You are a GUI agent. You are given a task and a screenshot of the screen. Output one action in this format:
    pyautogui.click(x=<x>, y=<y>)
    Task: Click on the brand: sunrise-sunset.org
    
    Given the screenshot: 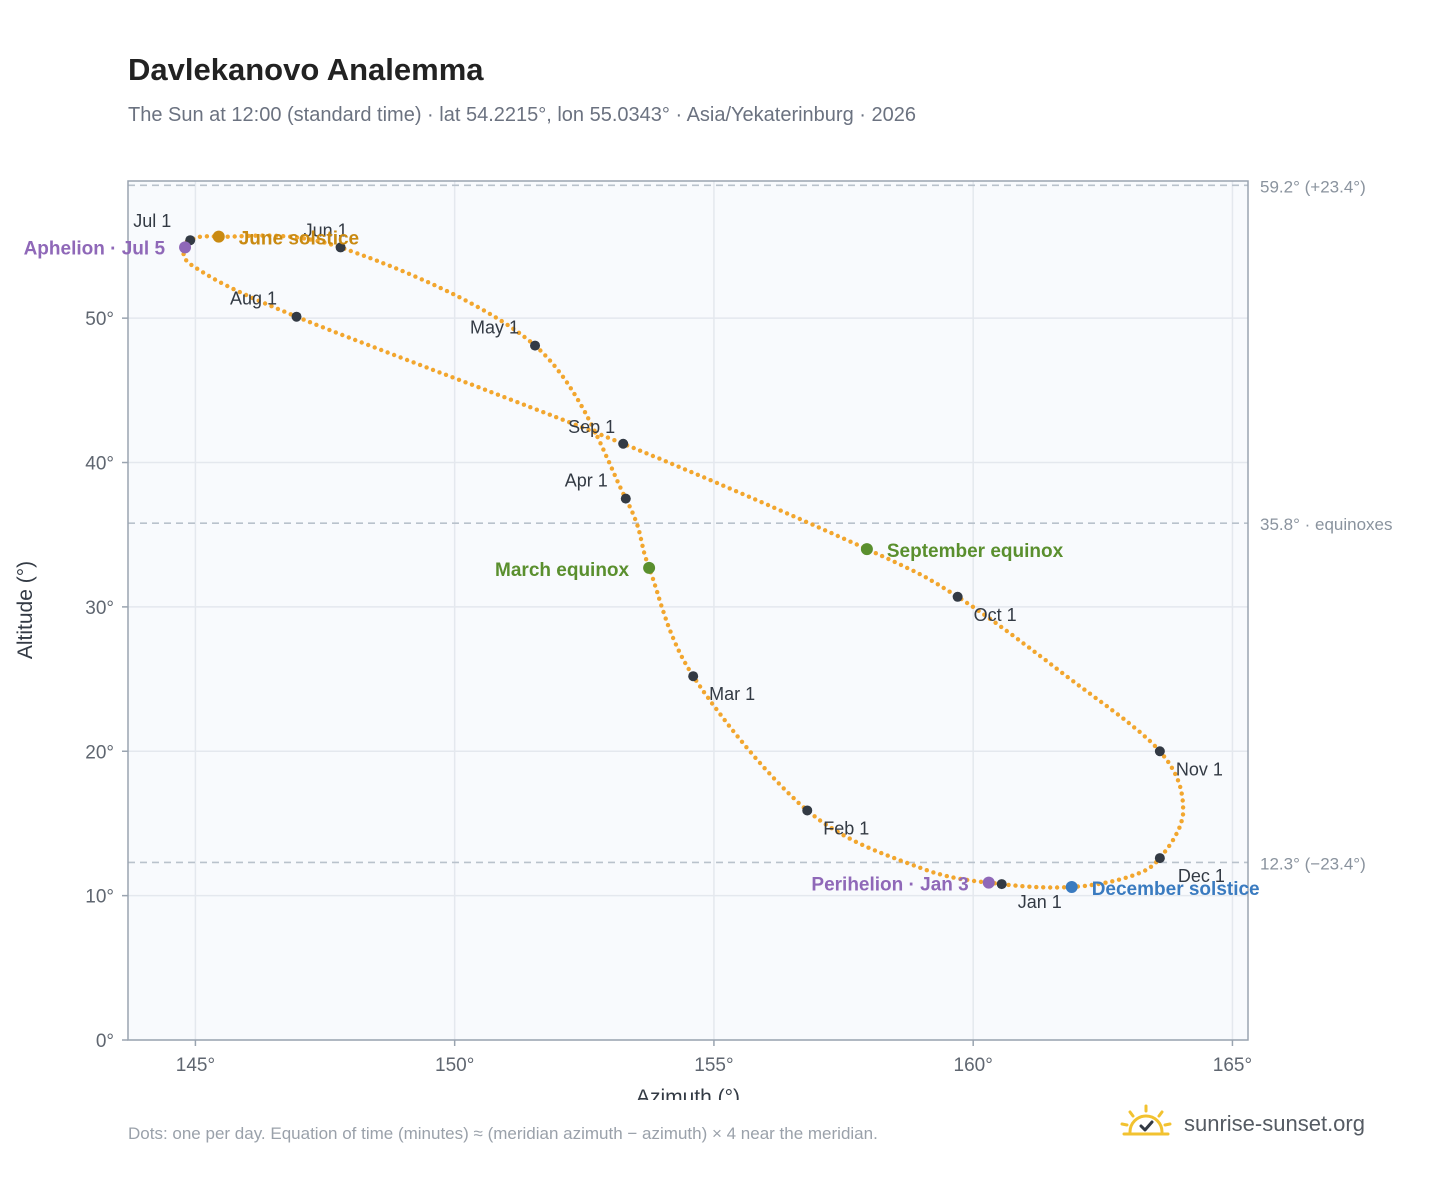 What is the action you would take?
    pyautogui.click(x=1242, y=1124)
    